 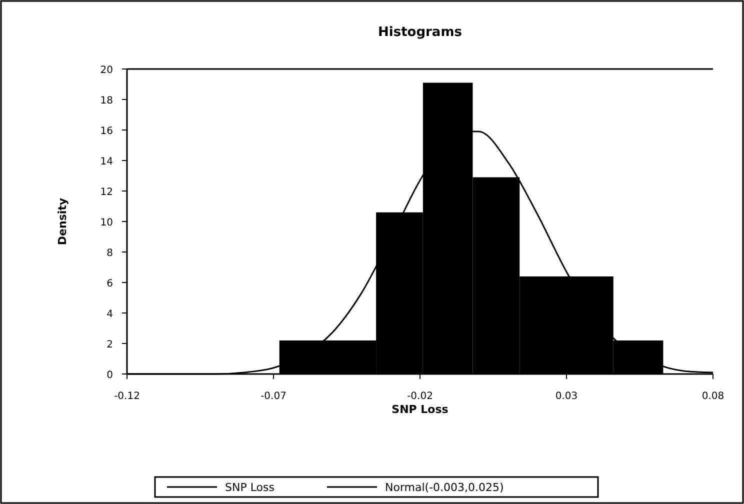 What do you see at coordinates (106, 162) in the screenshot?
I see `y-tick-label: 14` at bounding box center [106, 162].